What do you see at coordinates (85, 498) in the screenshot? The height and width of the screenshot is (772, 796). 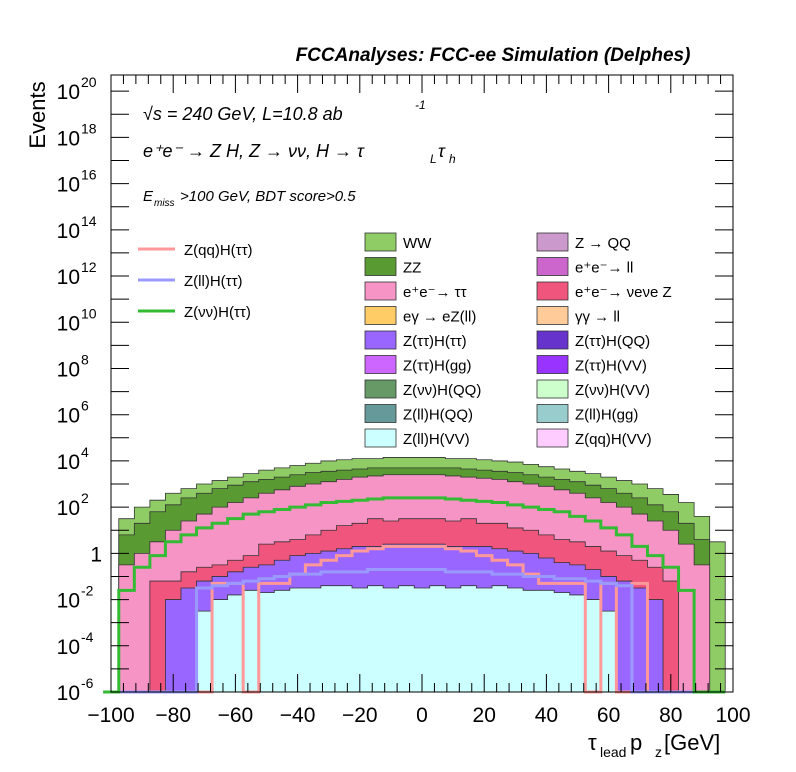 I see `y-tick-exponent: 2` at bounding box center [85, 498].